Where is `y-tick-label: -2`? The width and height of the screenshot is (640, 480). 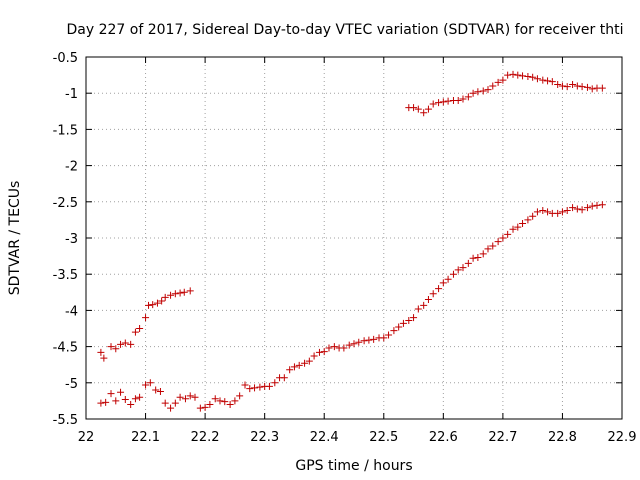 y-tick-label: -2 is located at coordinates (71, 167).